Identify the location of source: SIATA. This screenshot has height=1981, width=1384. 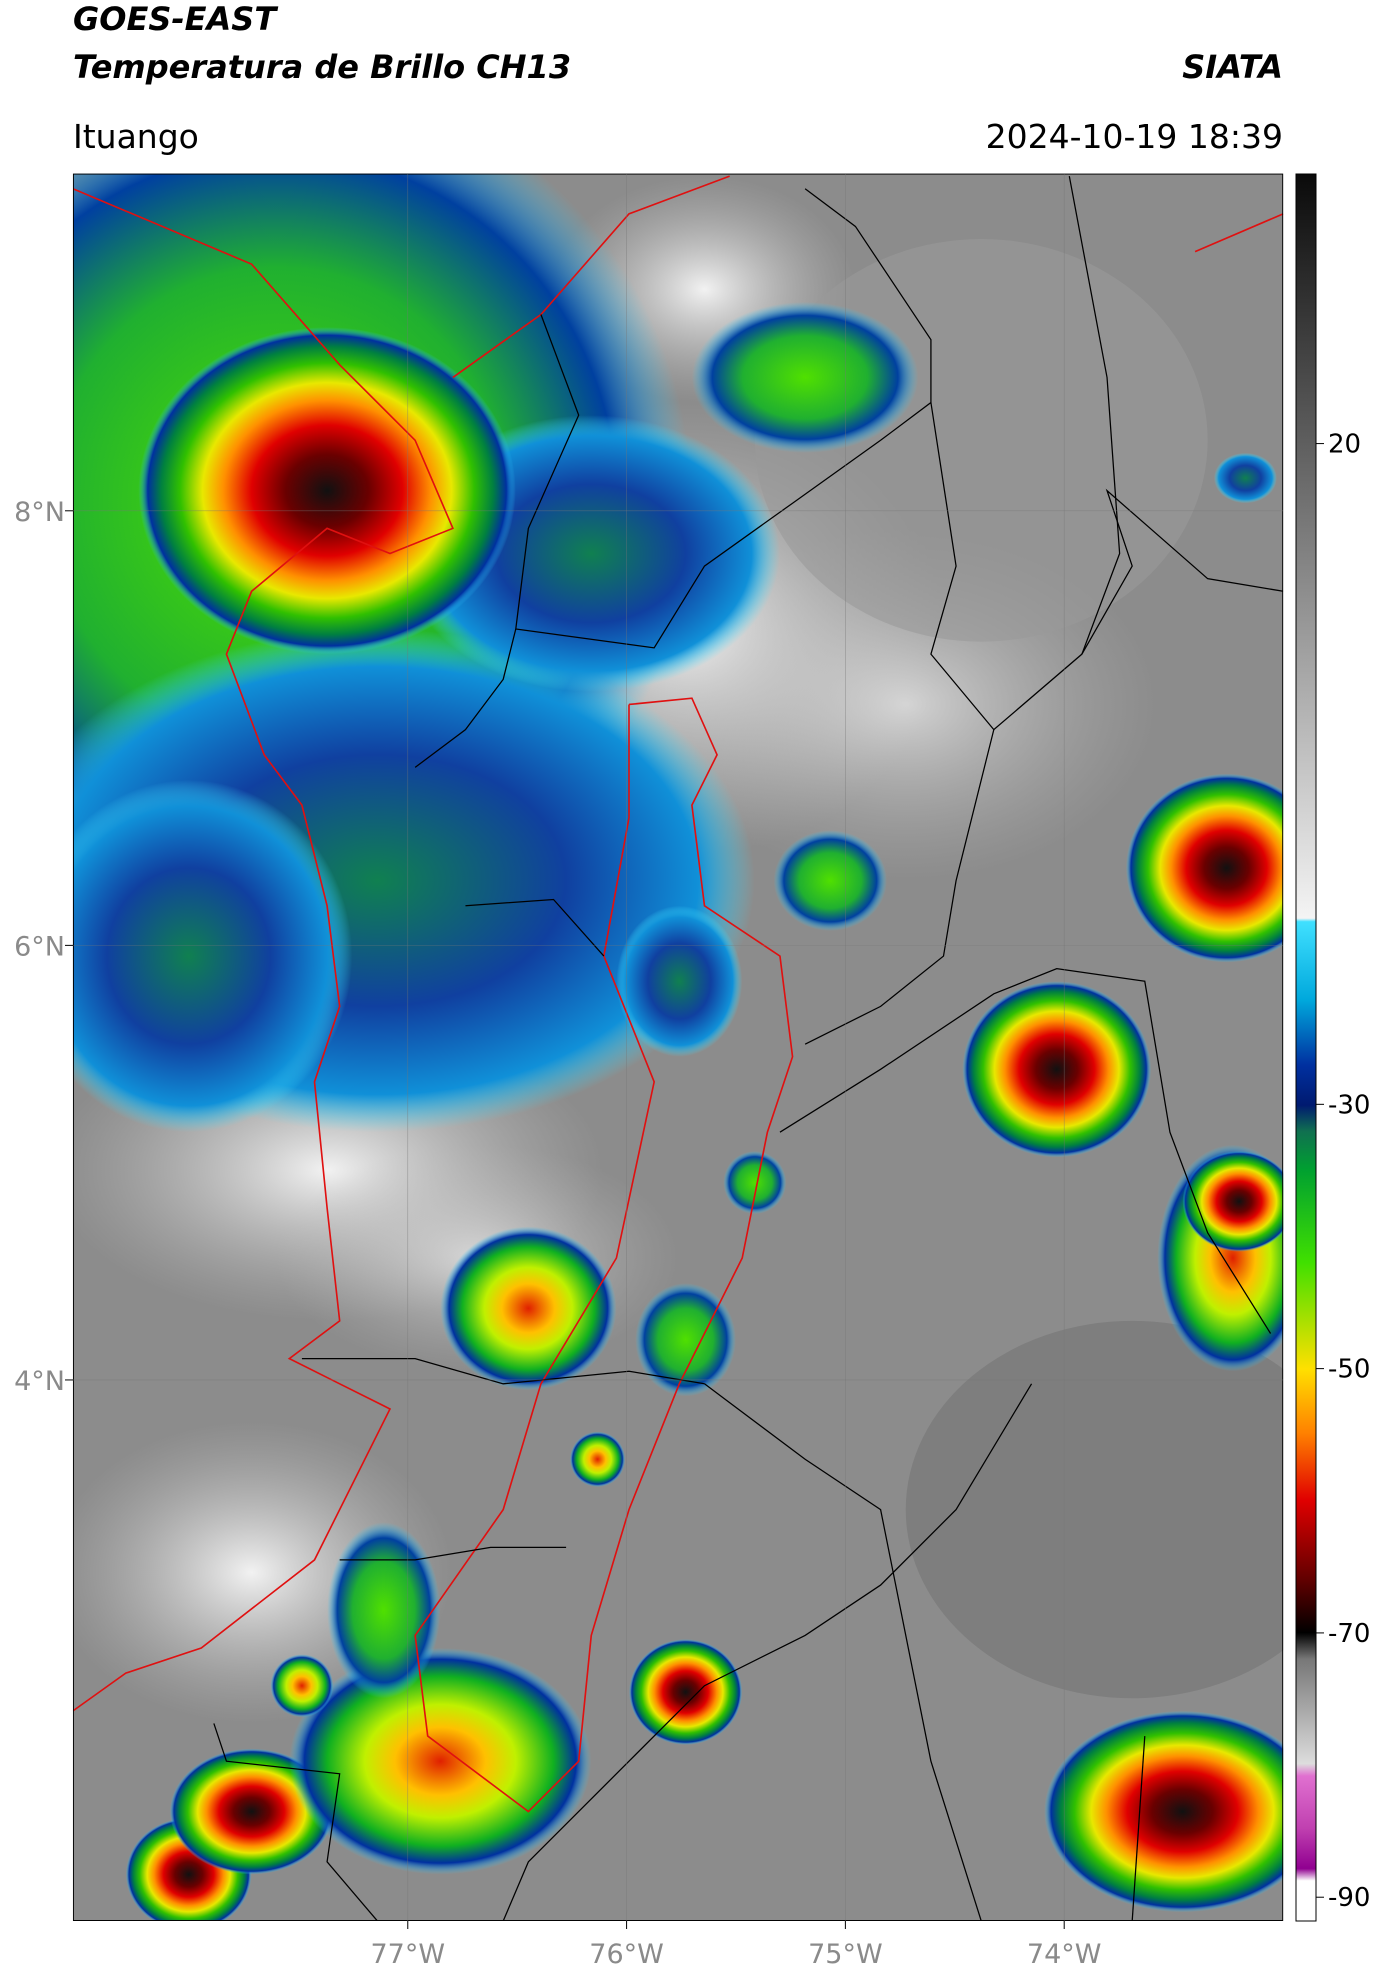
(1232, 67).